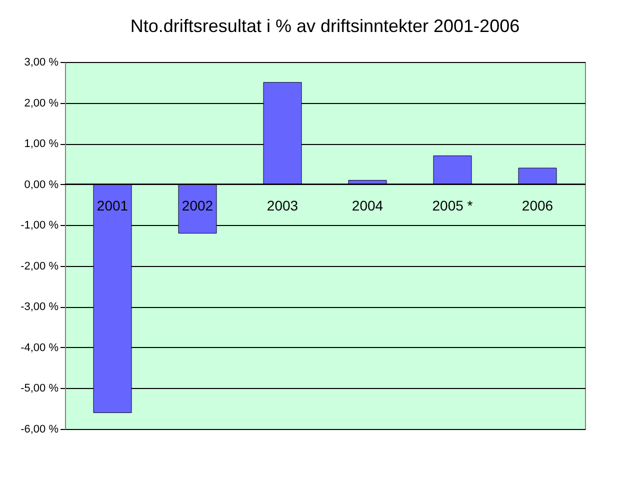 The height and width of the screenshot is (481, 633). Describe the element at coordinates (39, 226) in the screenshot. I see `y-tick-label: -1,00 %` at that location.